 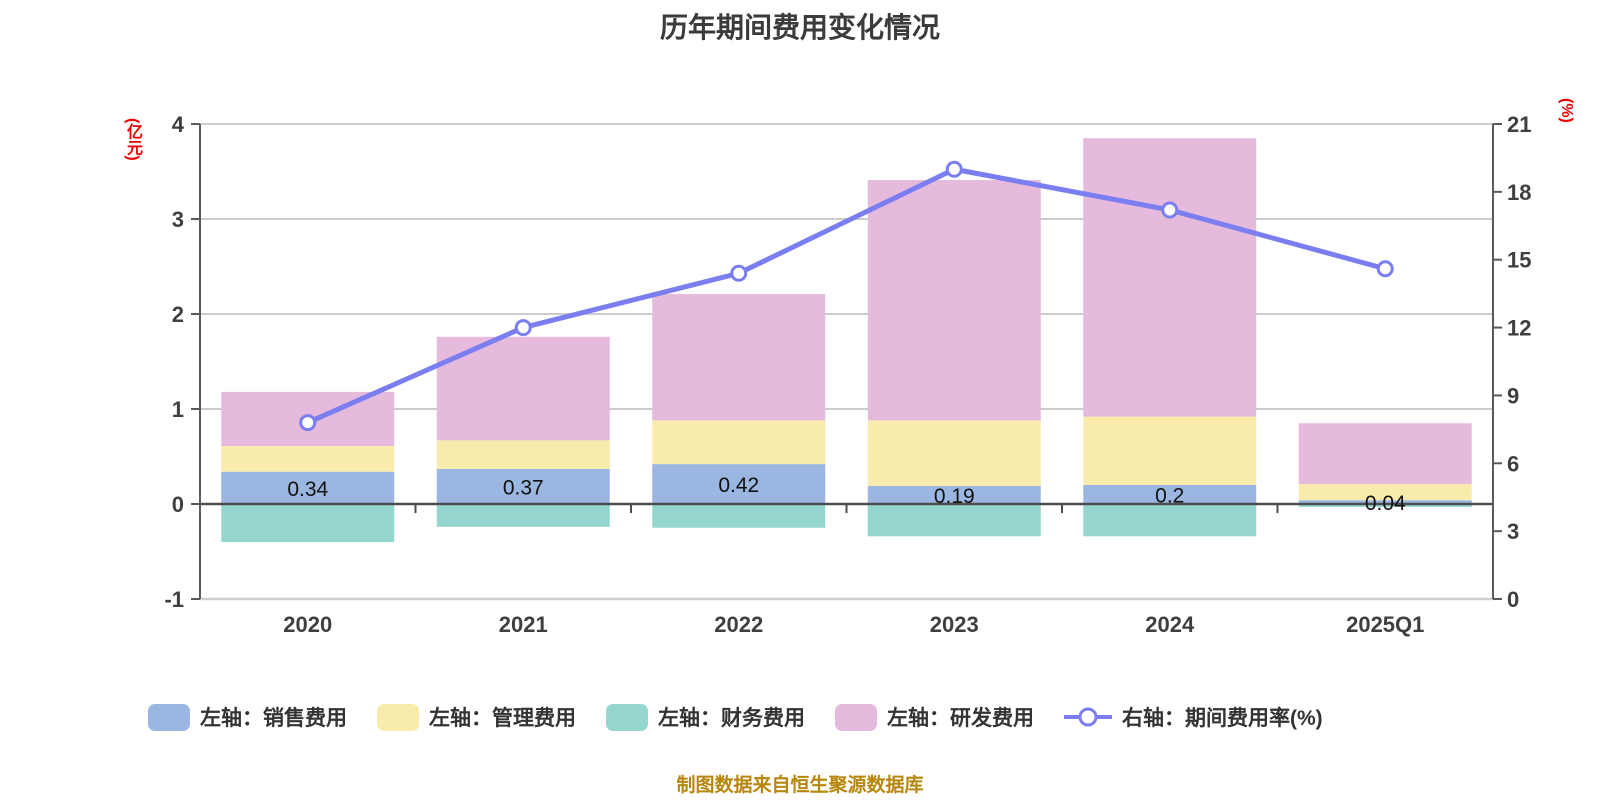 What do you see at coordinates (178, 314) in the screenshot?
I see `left-axis-label-2: 2` at bounding box center [178, 314].